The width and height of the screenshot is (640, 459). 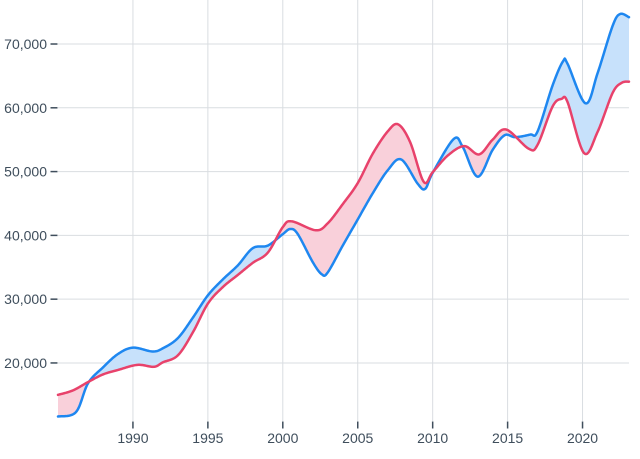 What do you see at coordinates (207, 438) in the screenshot?
I see `x-tick-label: 1995` at bounding box center [207, 438].